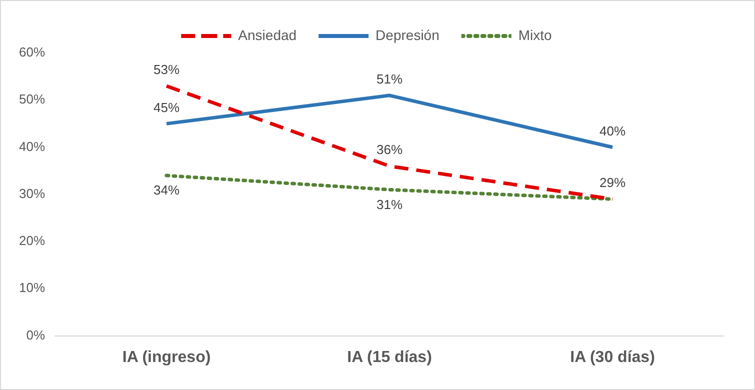  I want to click on data-label: 51%, so click(389, 79).